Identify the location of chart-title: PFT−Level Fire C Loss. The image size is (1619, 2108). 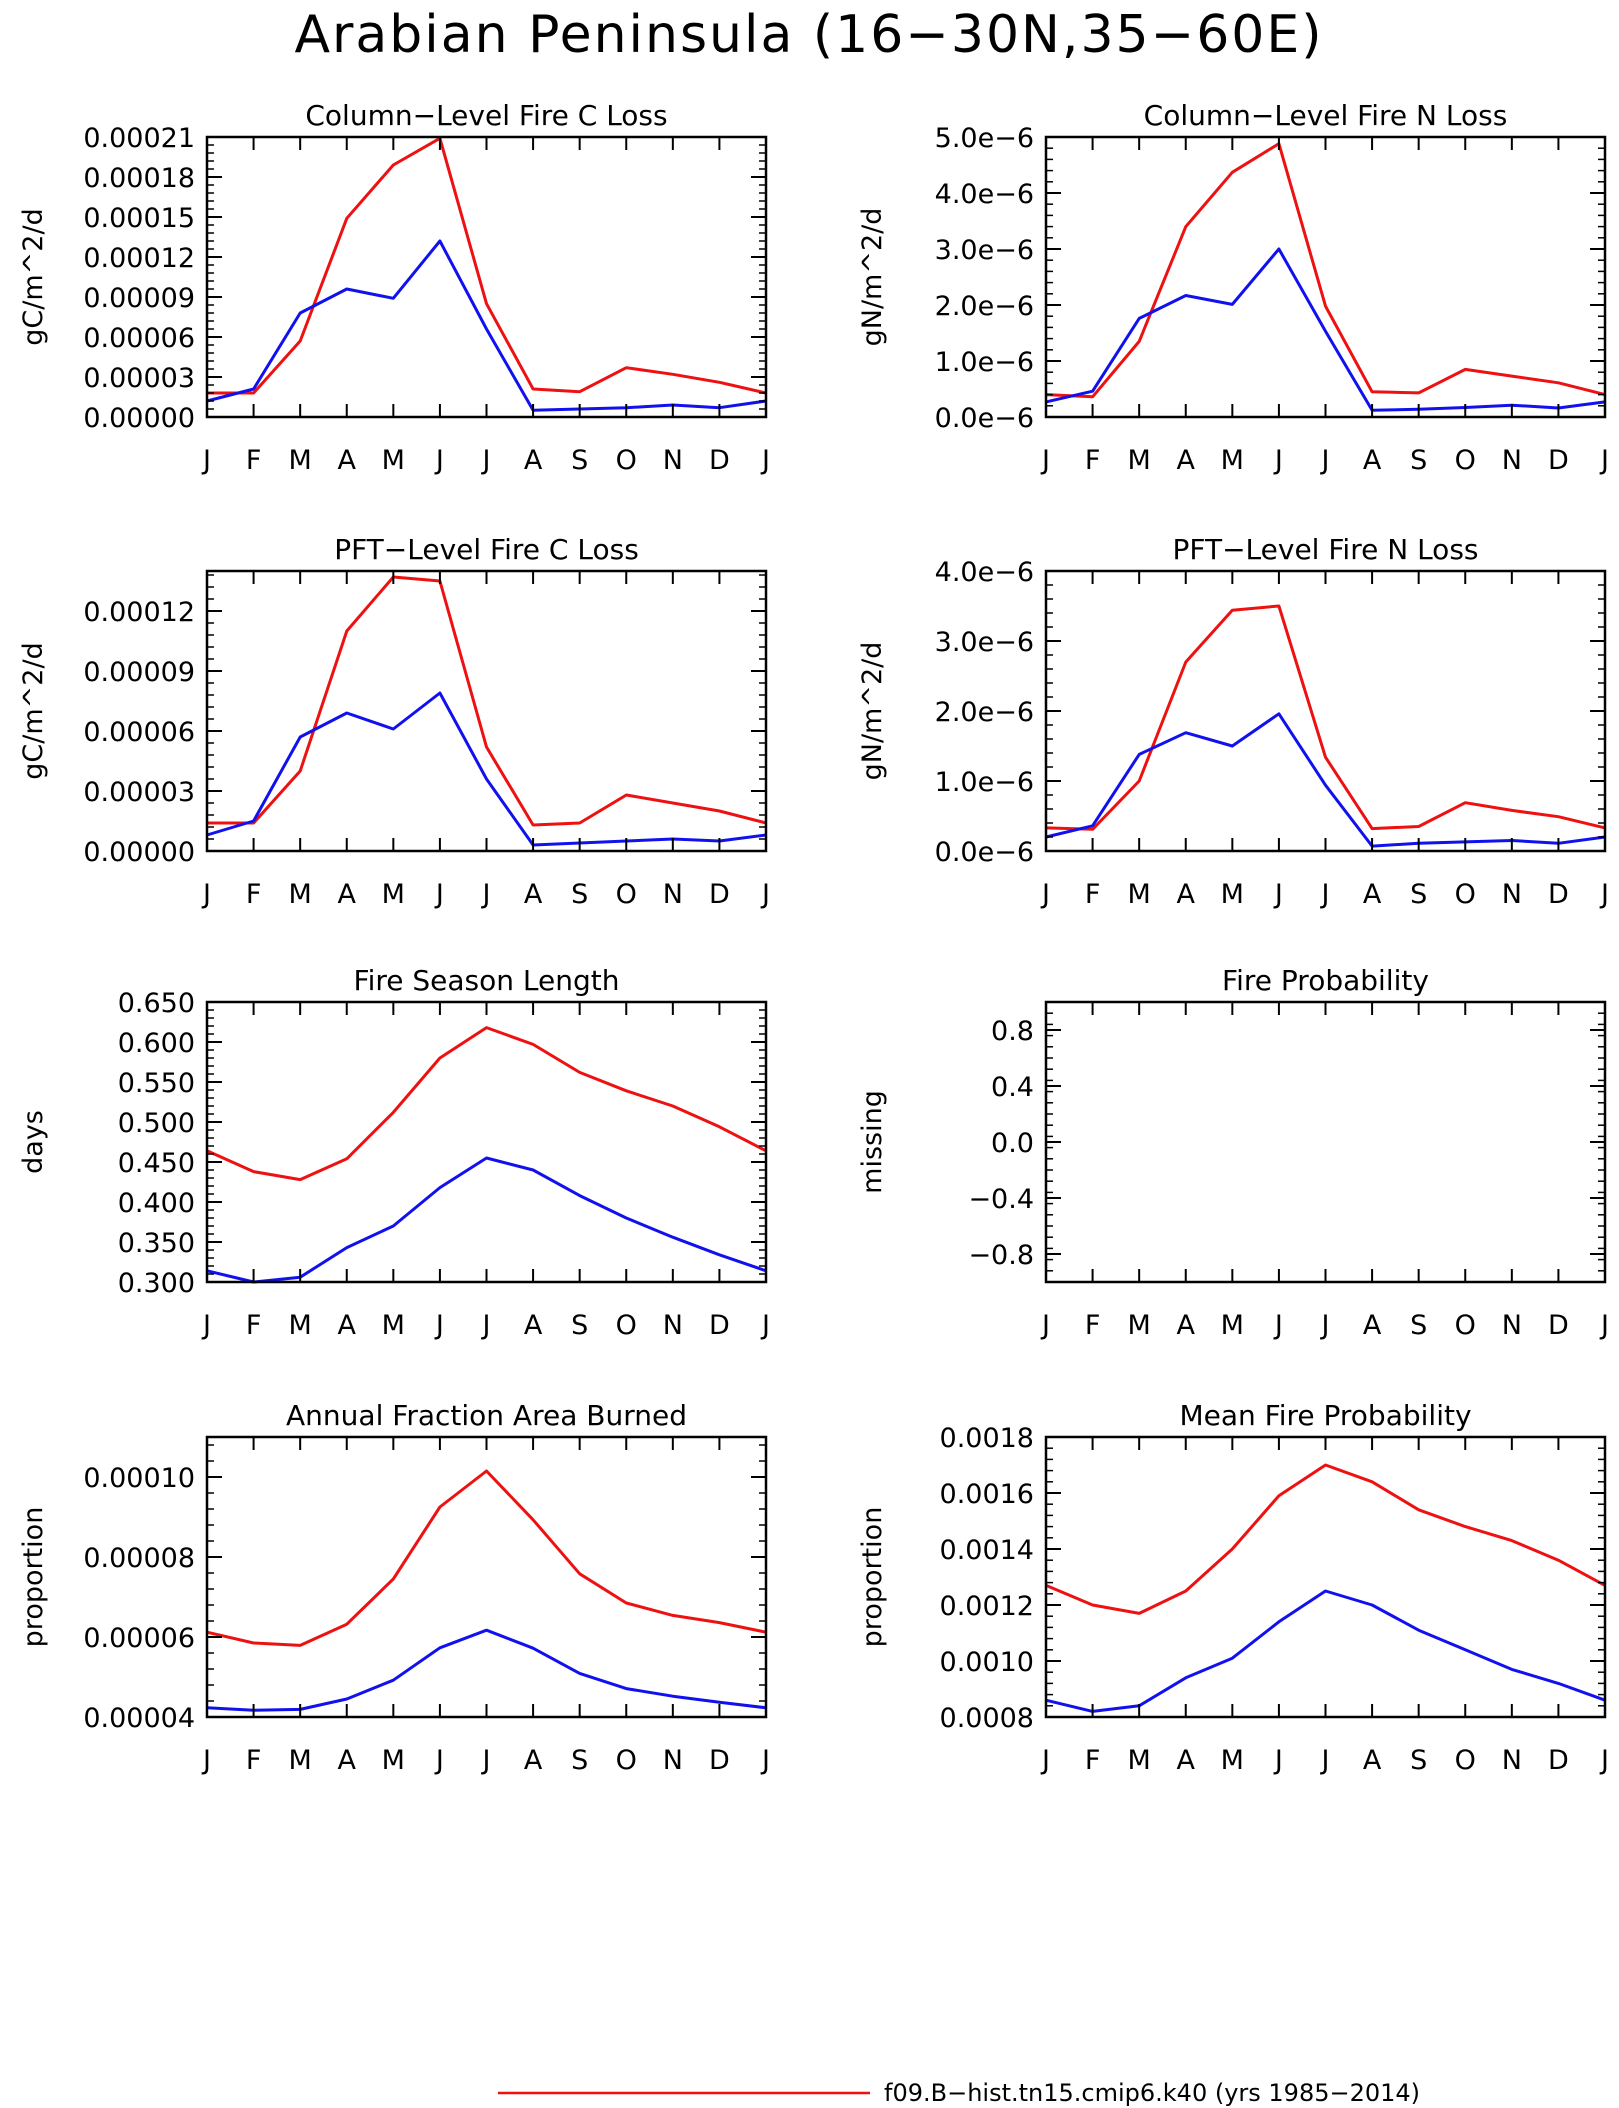
(486, 549).